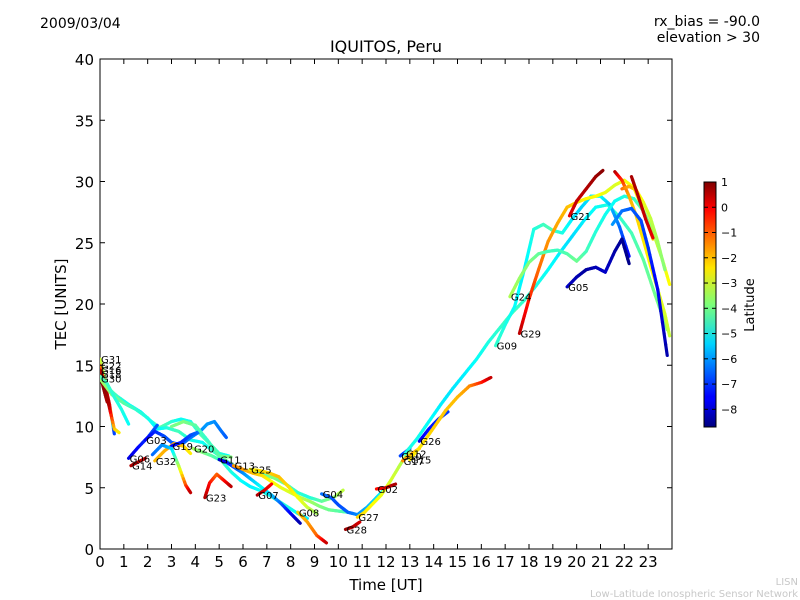 The width and height of the screenshot is (800, 600). What do you see at coordinates (309, 513) in the screenshot?
I see `satellite-label: G08` at bounding box center [309, 513].